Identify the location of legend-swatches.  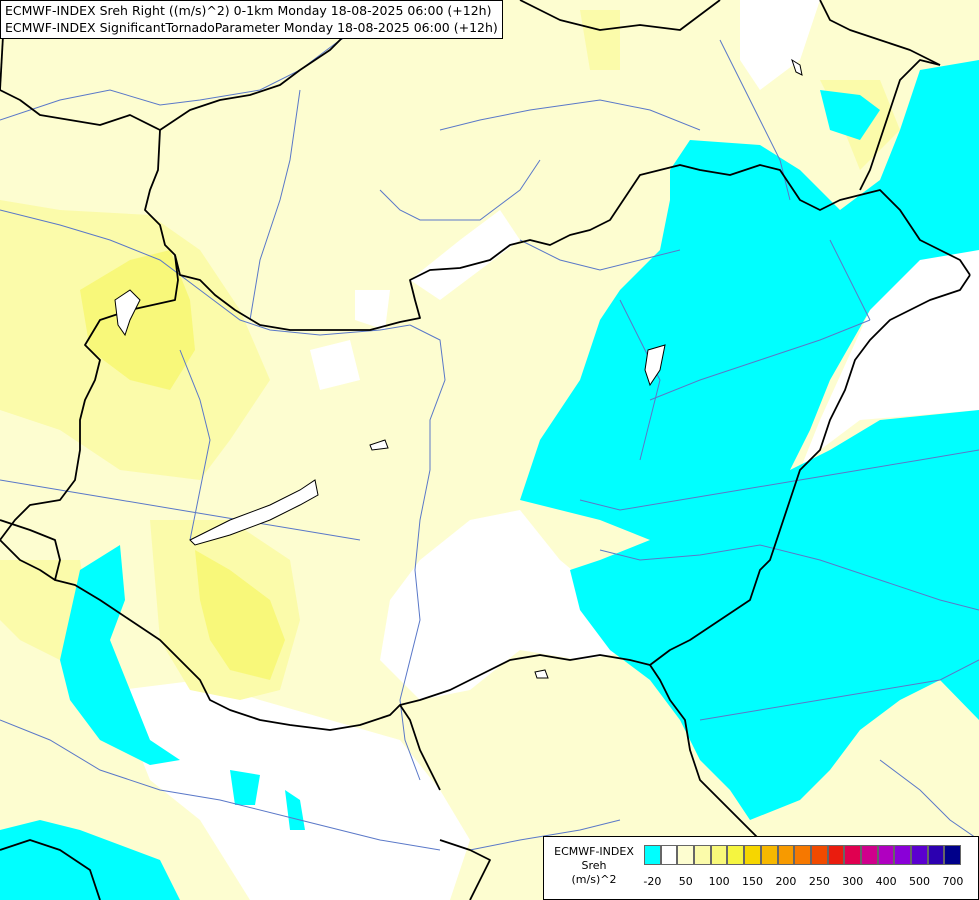
(803, 855).